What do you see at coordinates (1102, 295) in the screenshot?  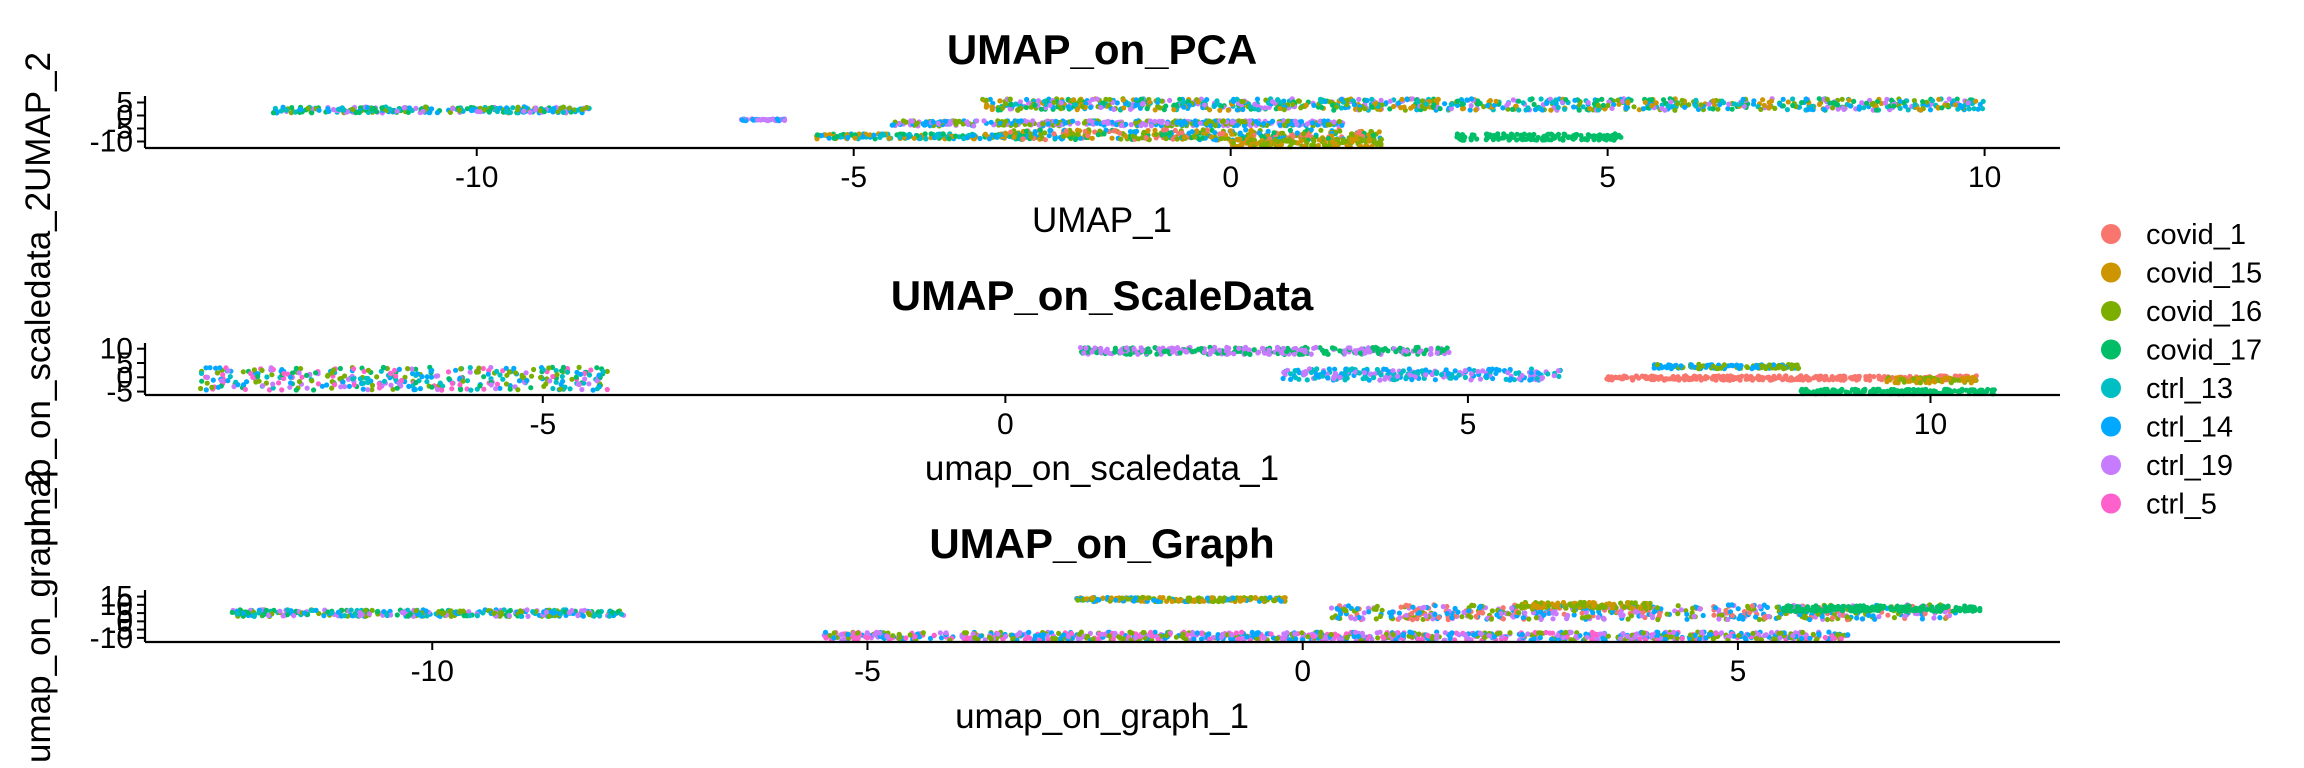 I see `panel-title: UMAP_on_ScaleData` at bounding box center [1102, 295].